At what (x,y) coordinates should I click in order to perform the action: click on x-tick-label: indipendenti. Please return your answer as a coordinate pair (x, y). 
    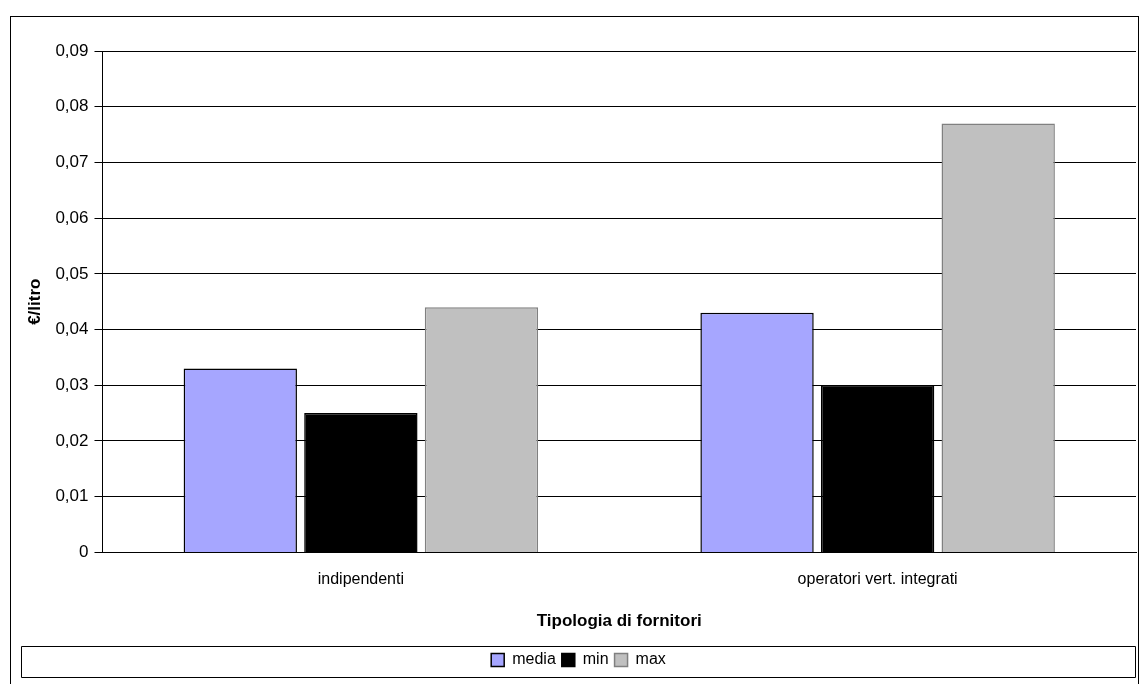
    Looking at the image, I should click on (361, 579).